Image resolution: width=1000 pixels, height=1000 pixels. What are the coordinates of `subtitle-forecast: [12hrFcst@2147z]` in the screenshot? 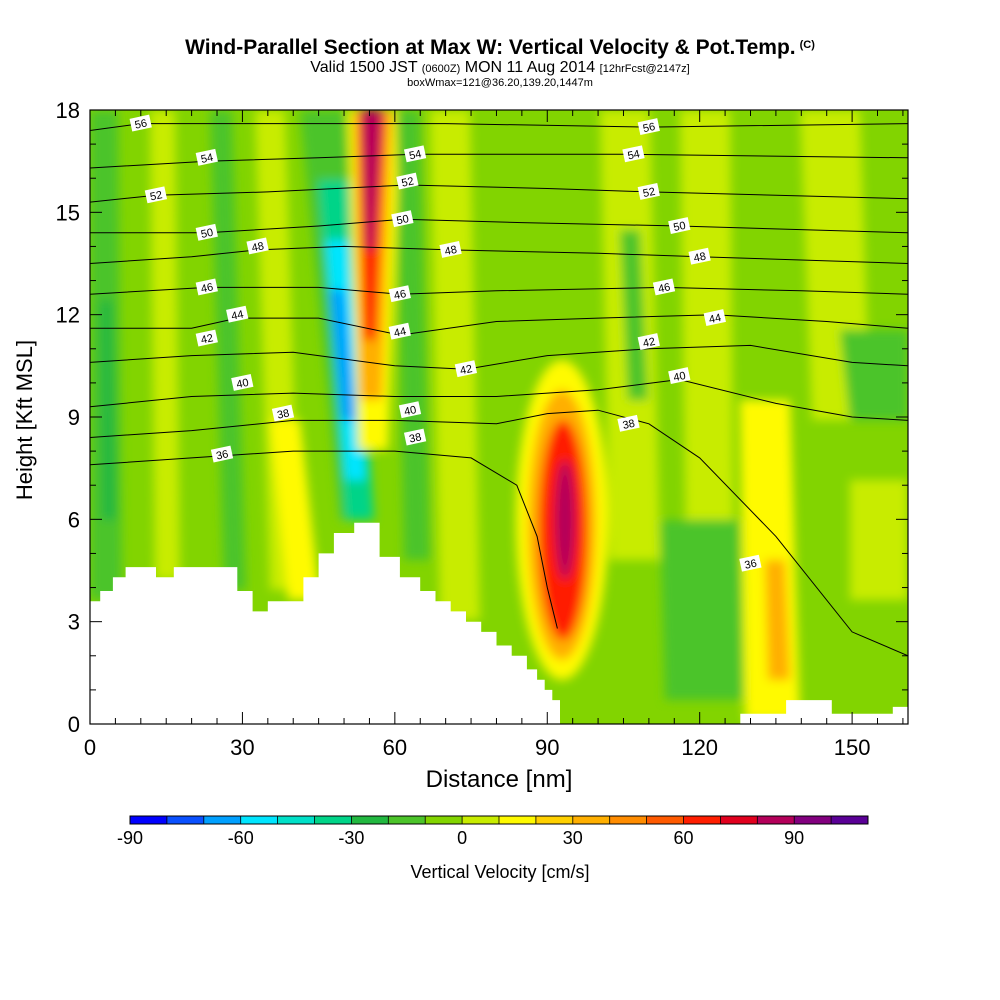 It's located at (644, 69).